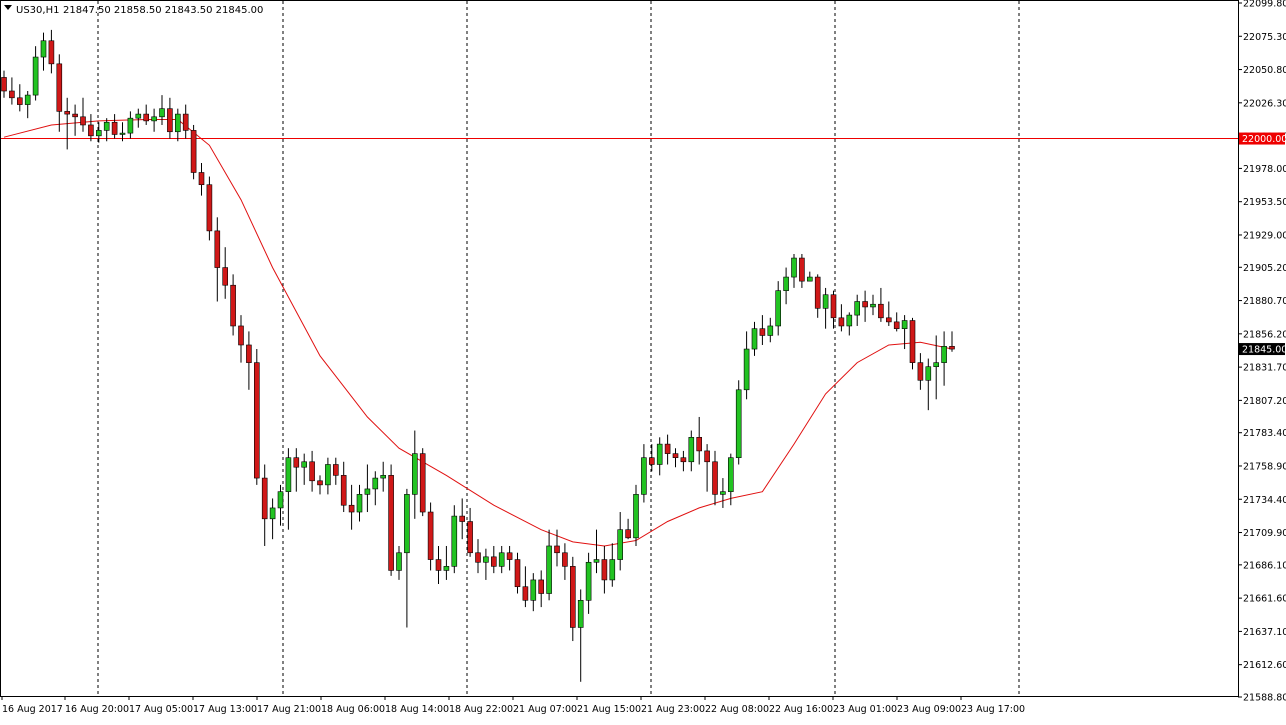 The height and width of the screenshot is (725, 1286). Describe the element at coordinates (1264, 301) in the screenshot. I see `y-tick-label: 21880.70` at that location.